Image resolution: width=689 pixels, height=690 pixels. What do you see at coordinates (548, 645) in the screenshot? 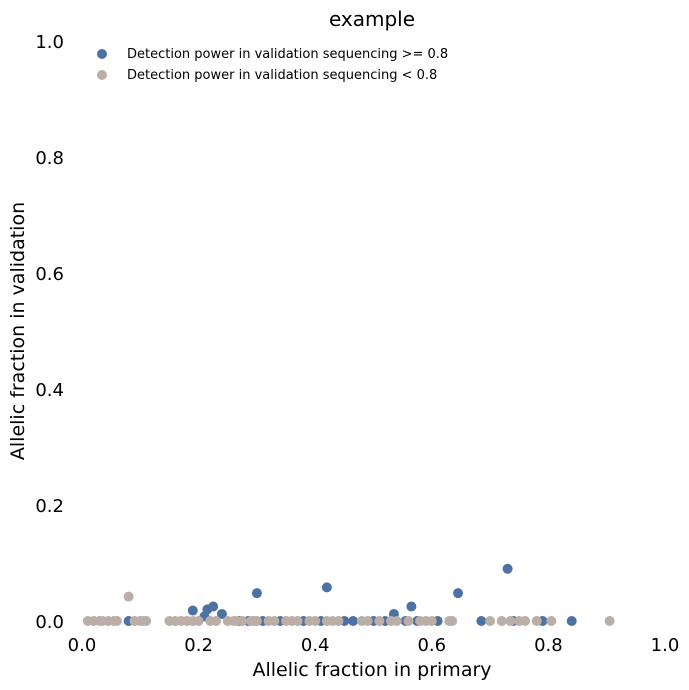
I see `x-tick-label: 0.8` at bounding box center [548, 645].